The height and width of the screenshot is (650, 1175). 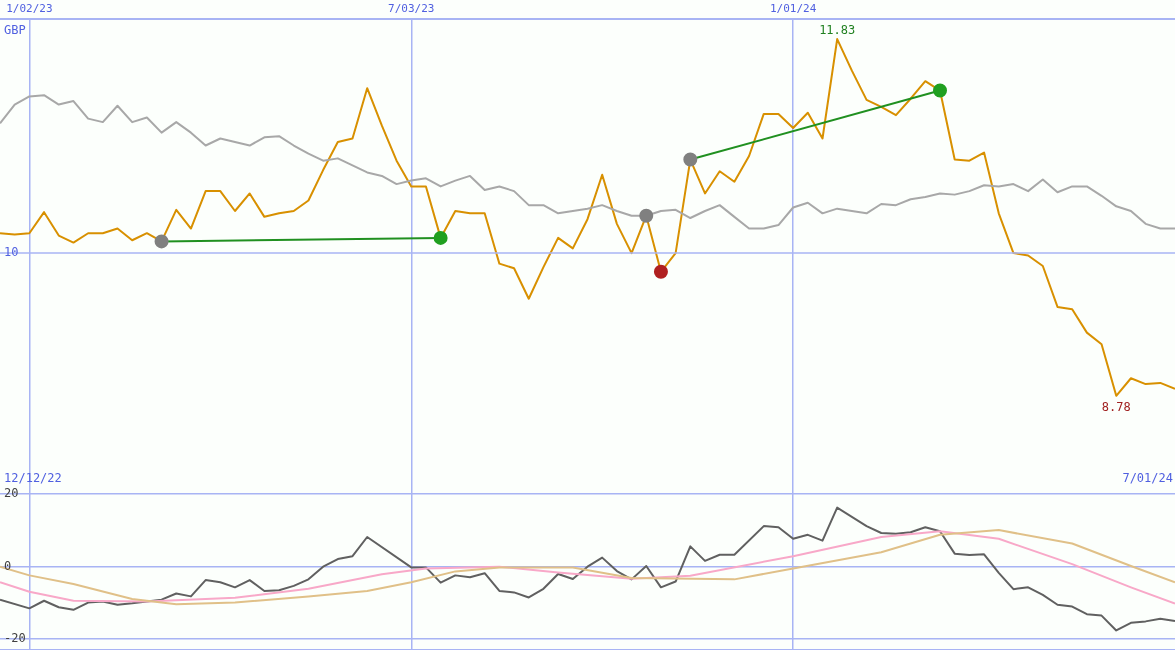 What do you see at coordinates (1147, 478) in the screenshot?
I see `annotation: 7/01/24` at bounding box center [1147, 478].